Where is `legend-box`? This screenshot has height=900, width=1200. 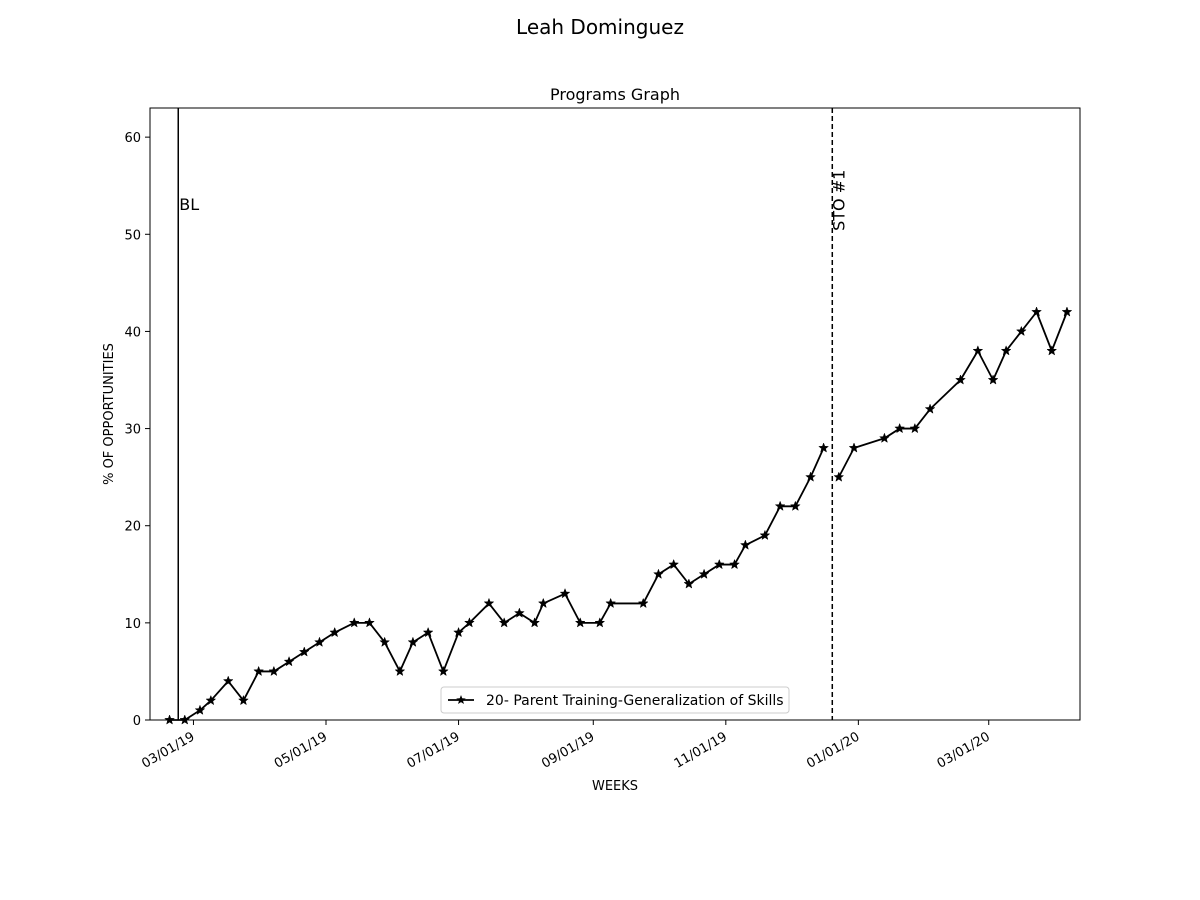
legend-box is located at coordinates (615, 700).